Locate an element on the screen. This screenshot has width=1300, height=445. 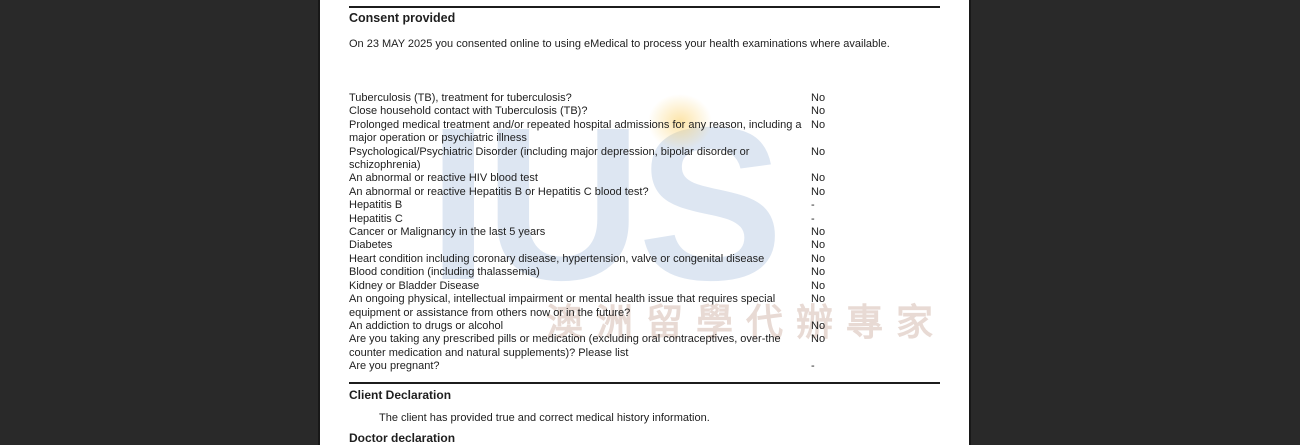
question-text: An abnormal or reactive HIV blood test is located at coordinates (443, 178).